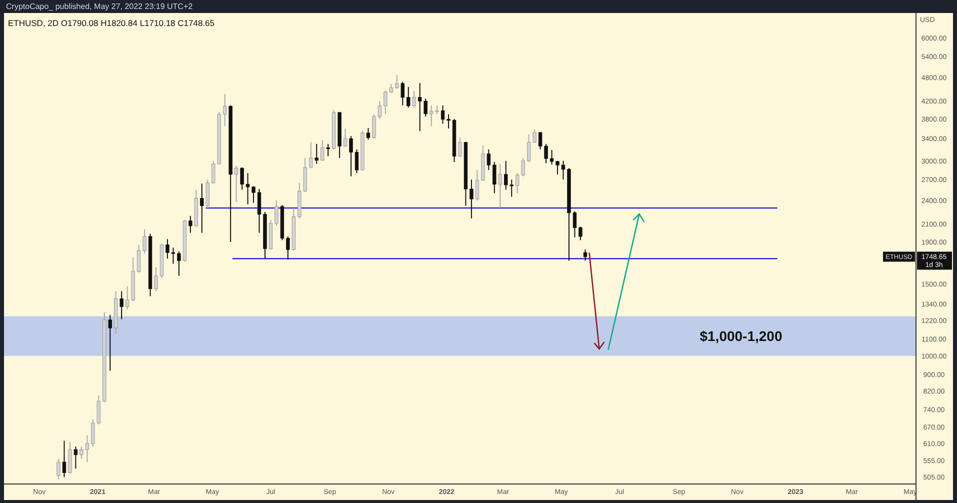  What do you see at coordinates (741, 336) in the screenshot?
I see `band-label: $1,000-1,200` at bounding box center [741, 336].